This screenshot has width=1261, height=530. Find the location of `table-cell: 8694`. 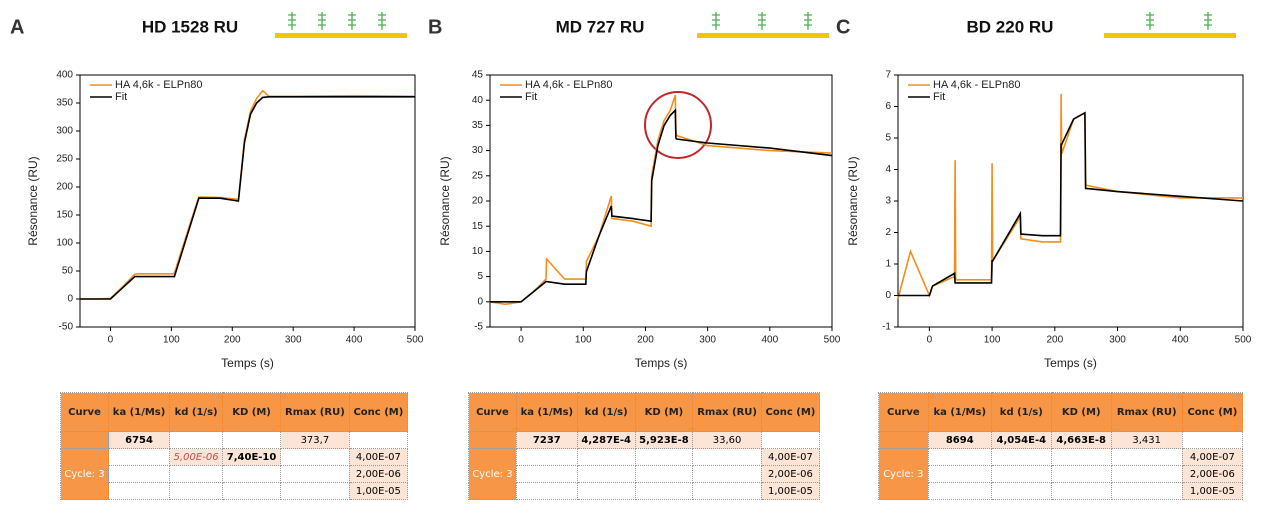

table-cell: 8694 is located at coordinates (959, 440).